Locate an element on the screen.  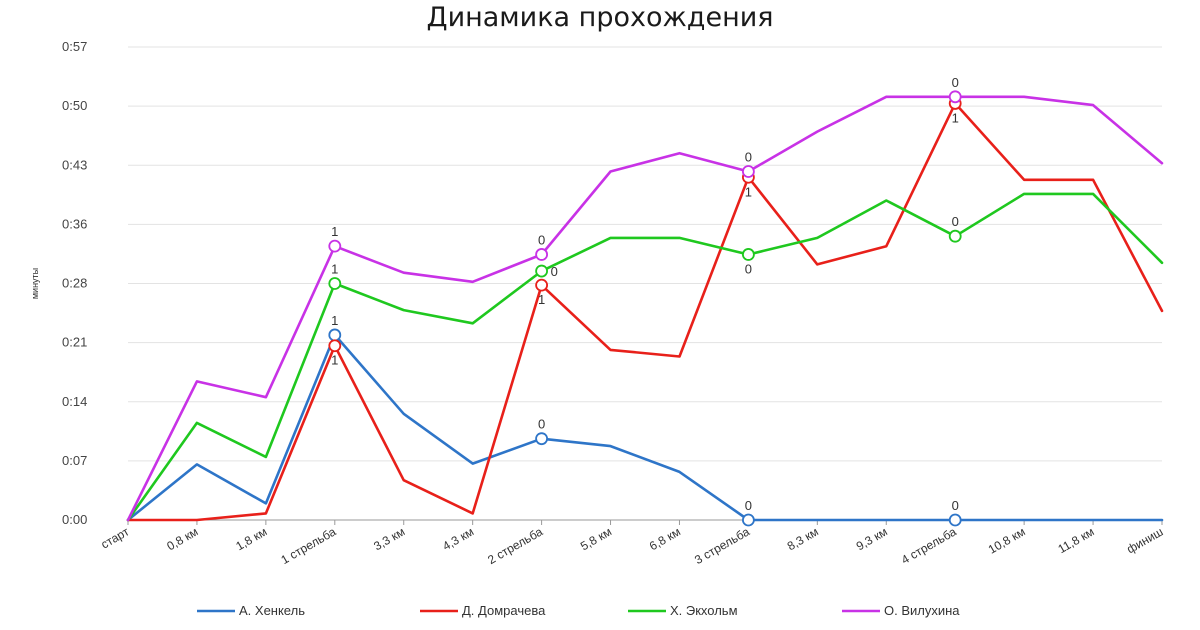
y-axis-label: минуты is located at coordinates (35, 283).